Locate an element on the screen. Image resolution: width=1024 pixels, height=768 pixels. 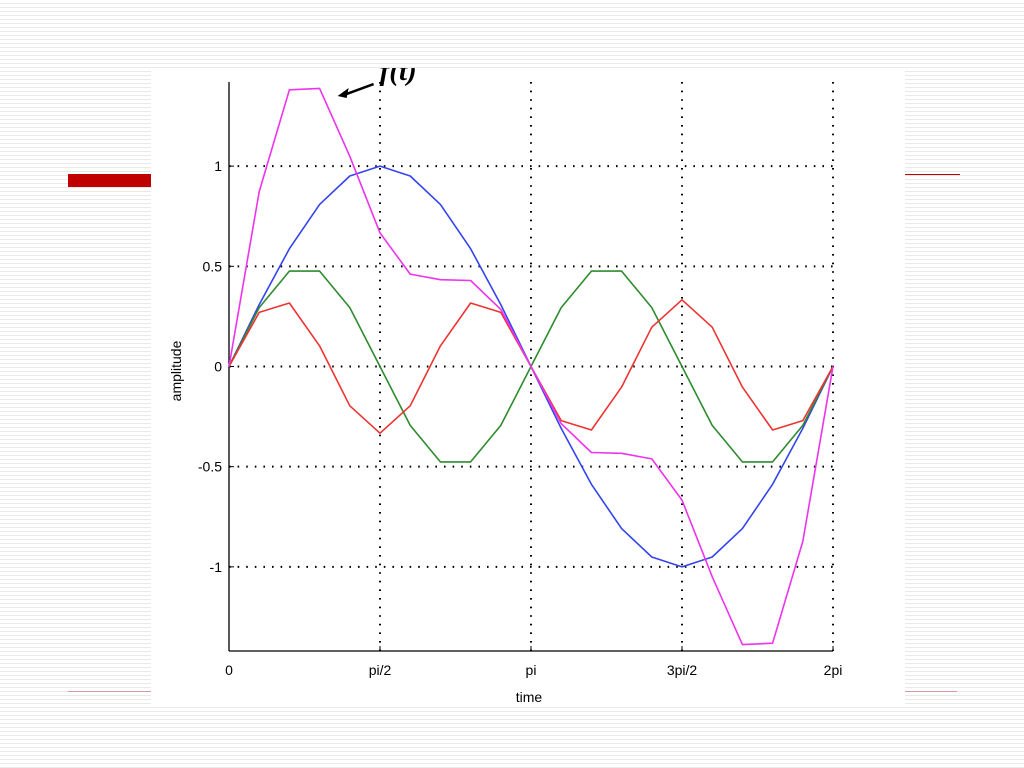
annotation-arrow-shaft is located at coordinates (359, 89).